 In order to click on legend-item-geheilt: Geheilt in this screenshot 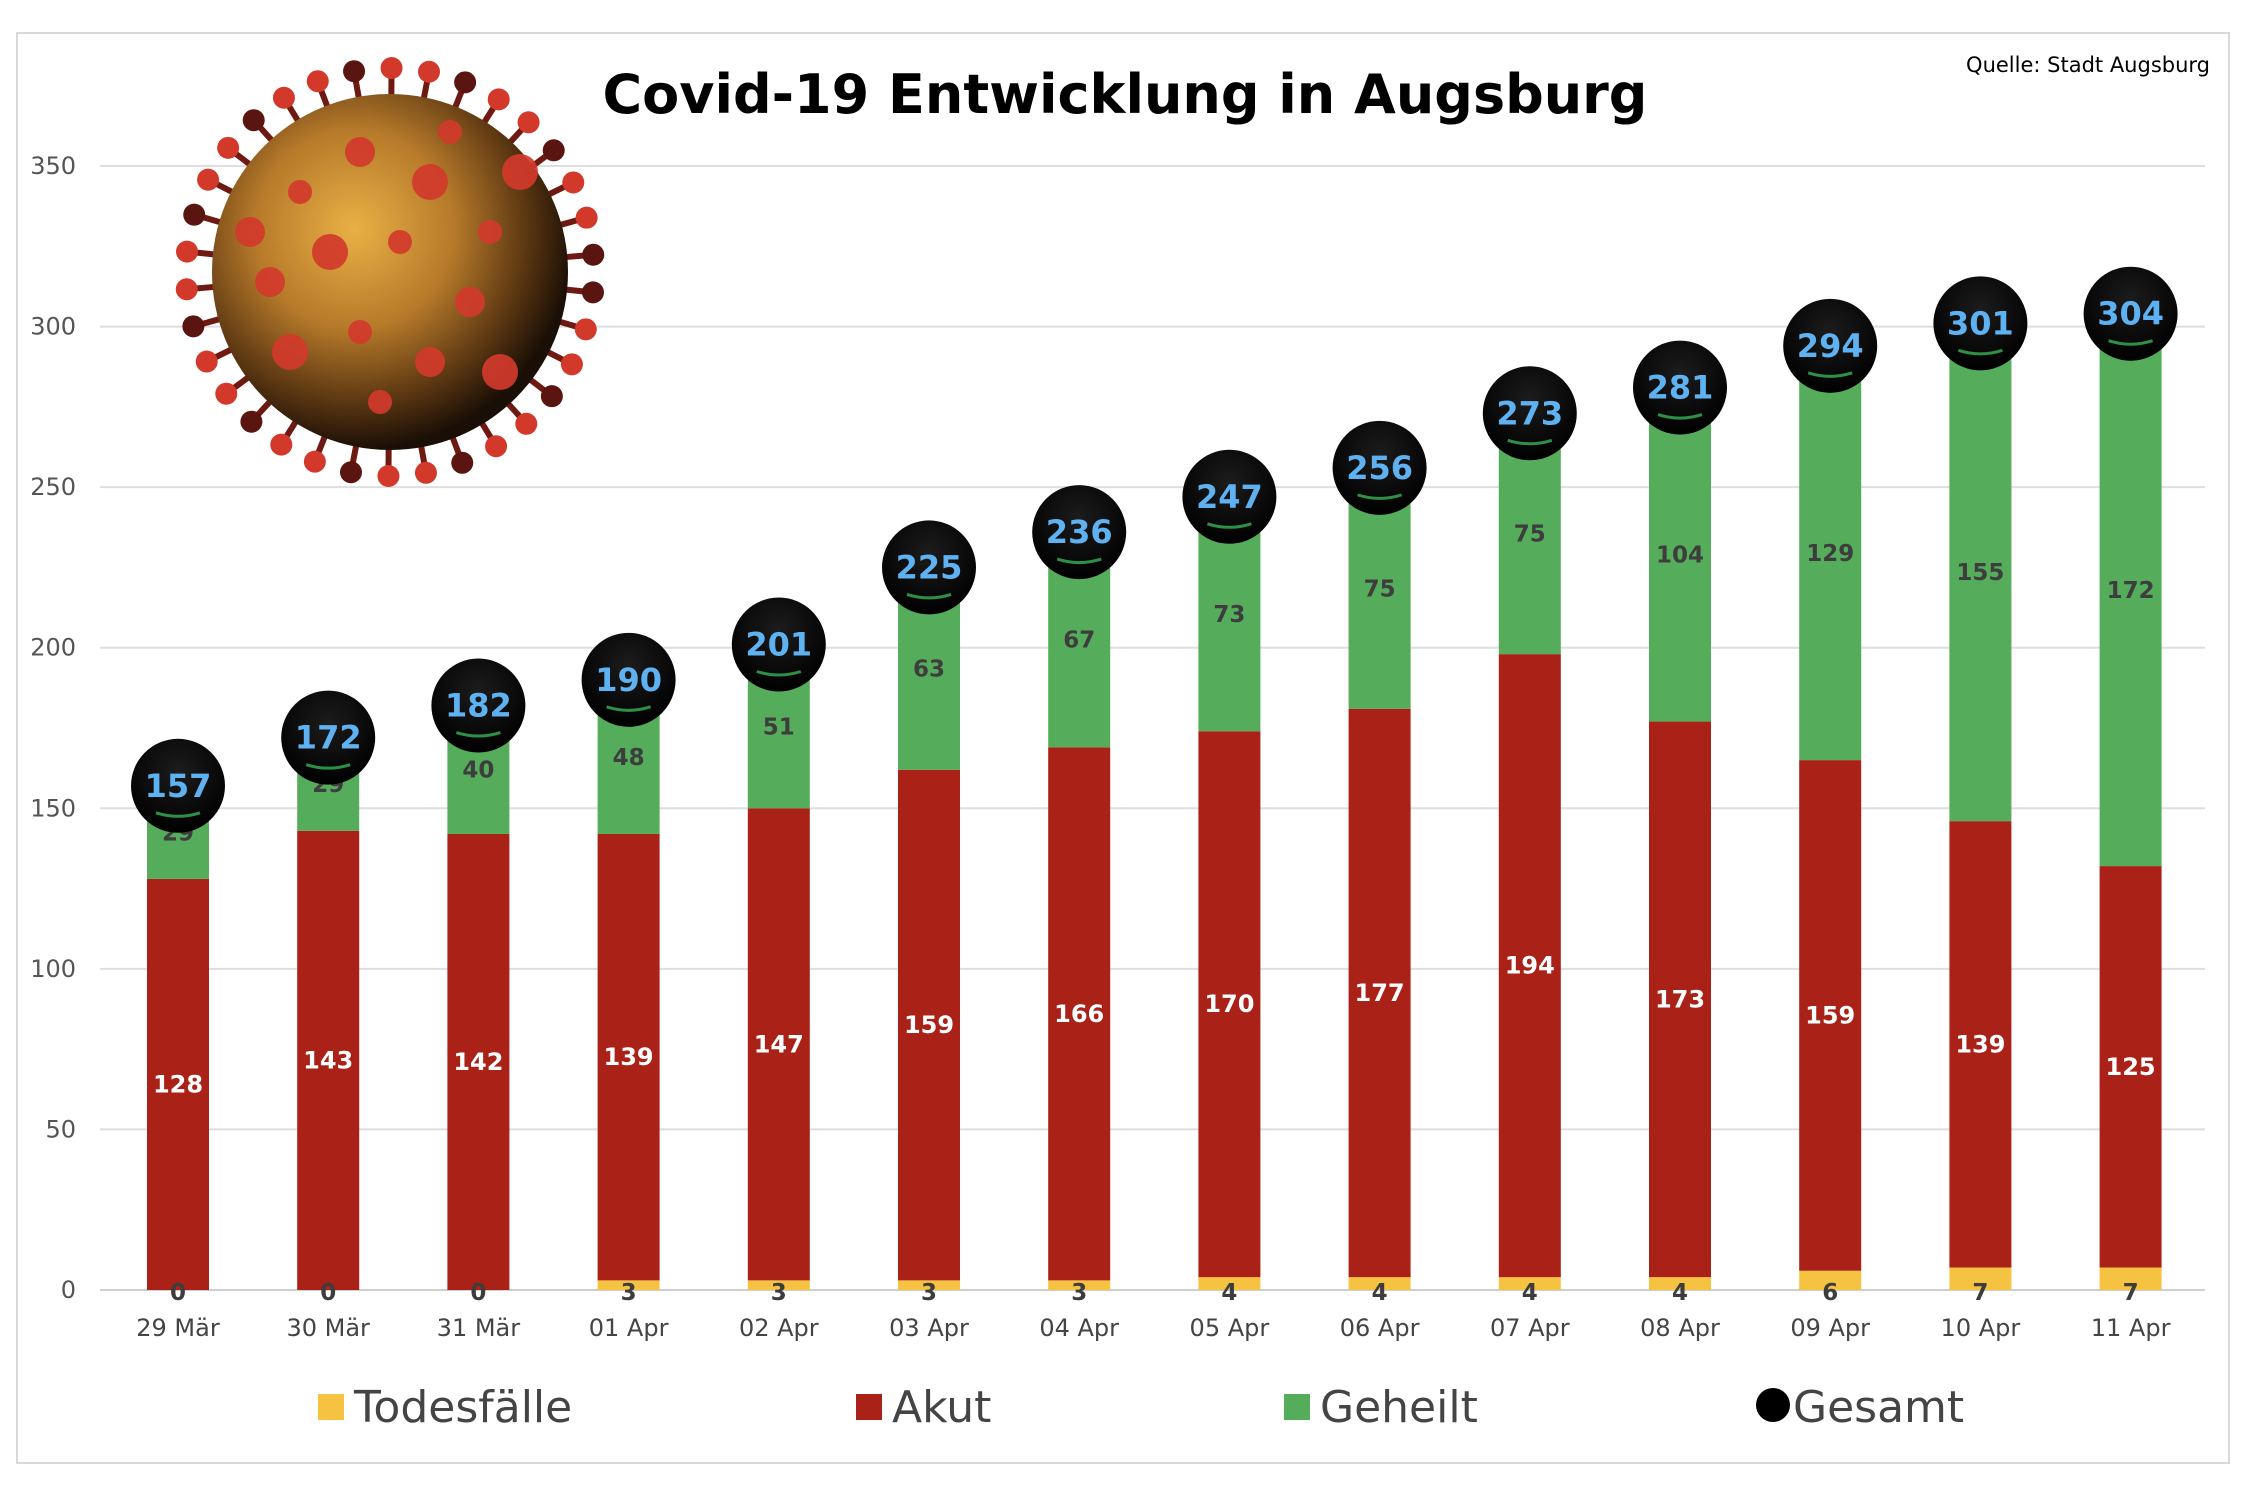, I will do `click(1381, 1407)`.